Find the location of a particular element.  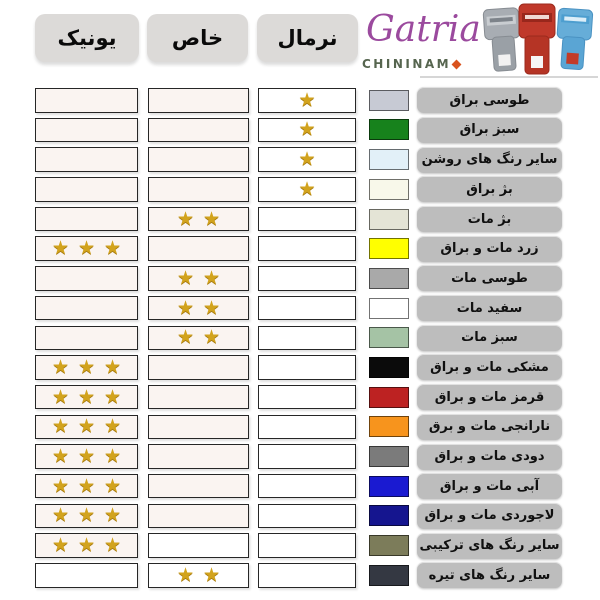

color-name-text: بژ براق is located at coordinates (489, 189).